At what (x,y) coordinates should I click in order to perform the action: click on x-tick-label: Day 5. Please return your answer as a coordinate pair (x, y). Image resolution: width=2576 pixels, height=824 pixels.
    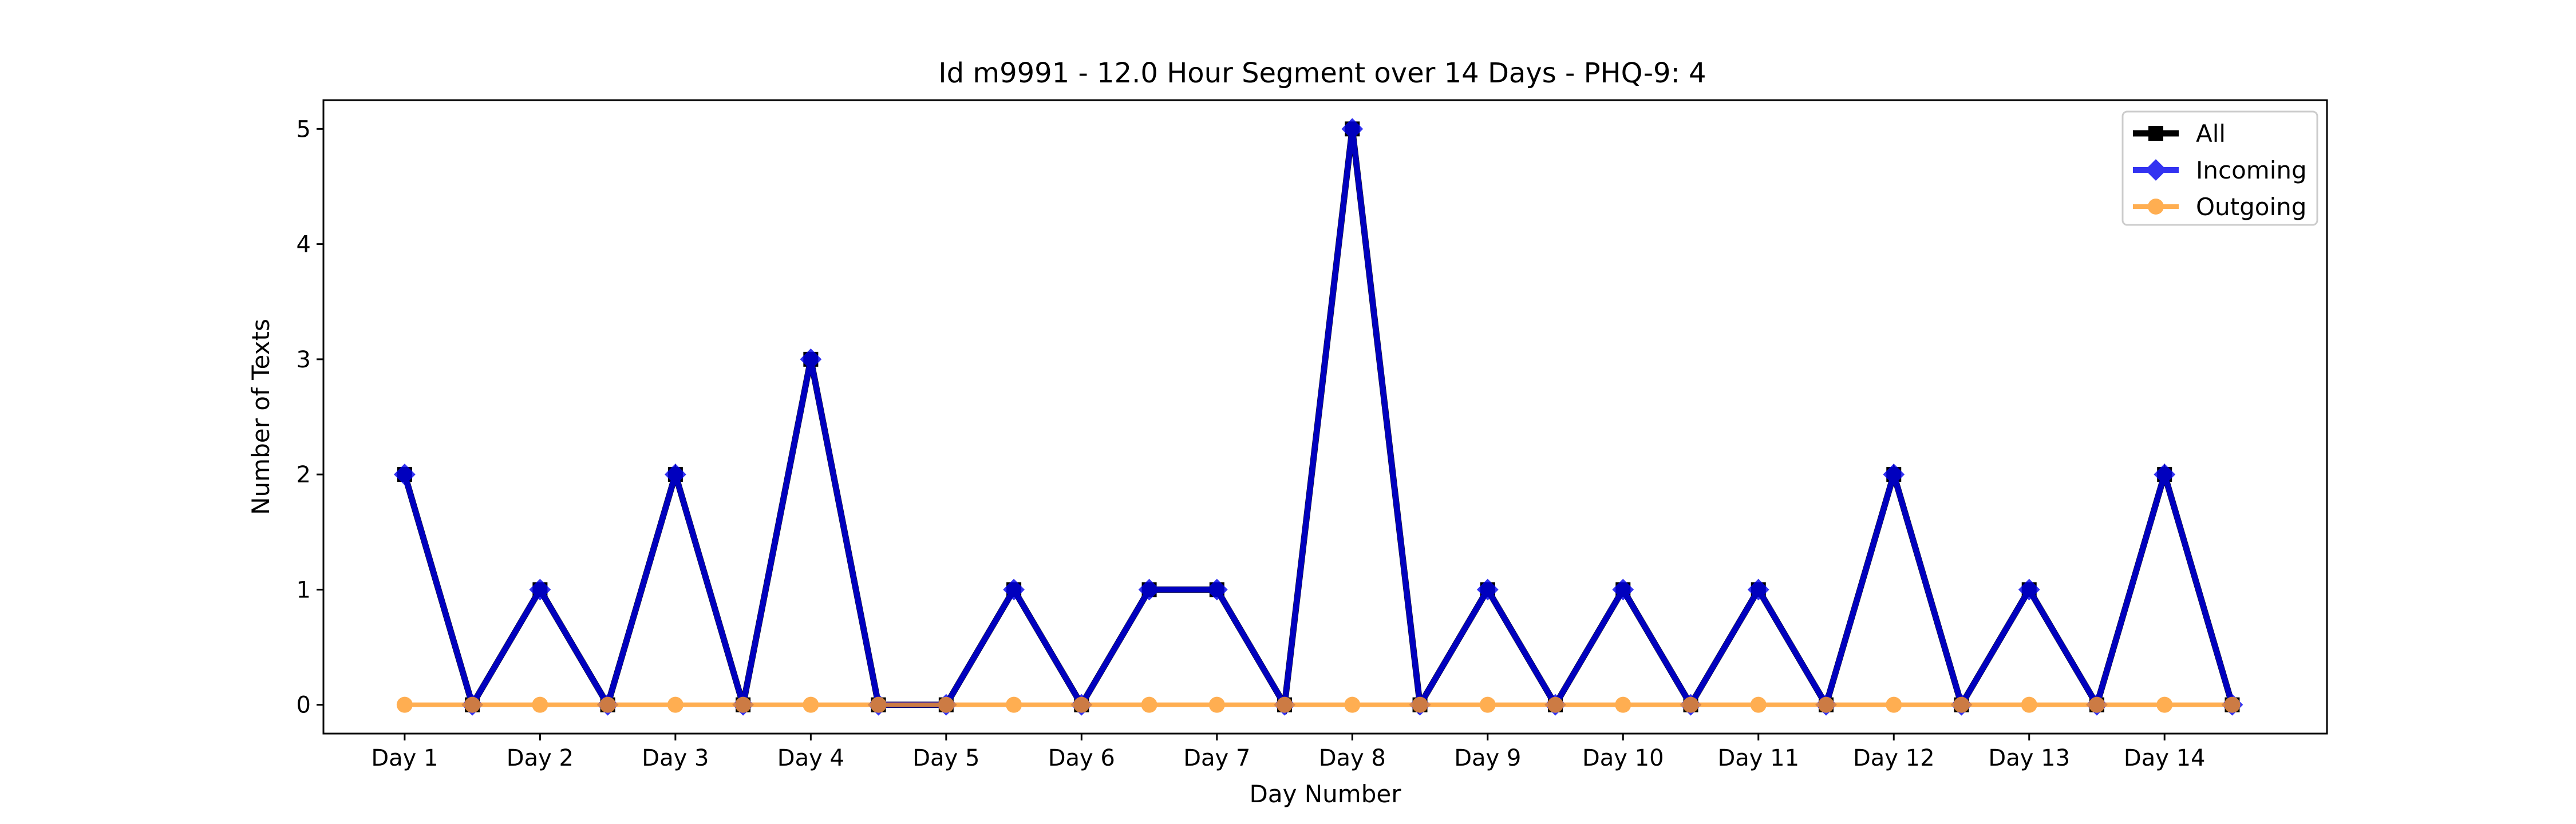
    Looking at the image, I should click on (945, 758).